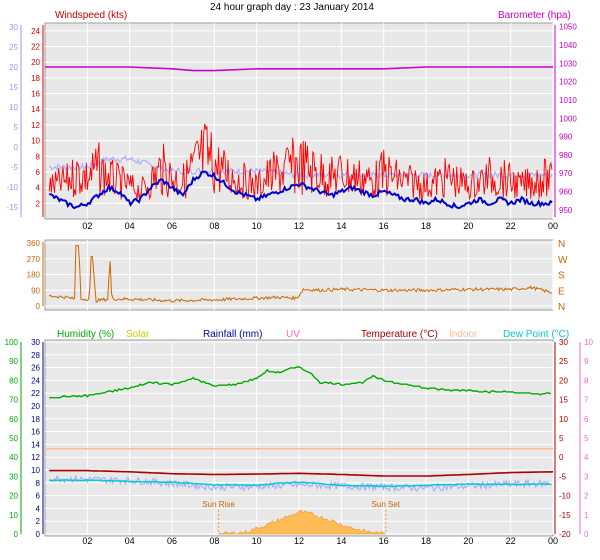  Describe the element at coordinates (35, 31) in the screenshot. I see `wind-y-tick: 24` at that location.